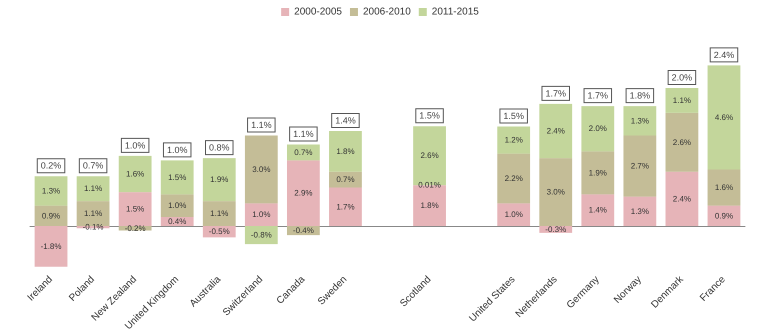 This screenshot has width=760, height=334. What do you see at coordinates (93, 227) in the screenshot?
I see `data-label: -0.1%` at bounding box center [93, 227].